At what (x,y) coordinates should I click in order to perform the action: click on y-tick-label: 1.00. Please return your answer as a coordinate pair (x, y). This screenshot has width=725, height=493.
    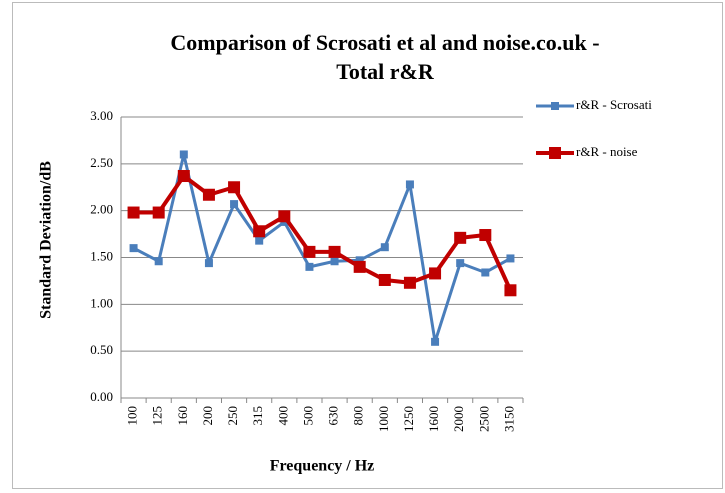
    Looking at the image, I should click on (101, 302).